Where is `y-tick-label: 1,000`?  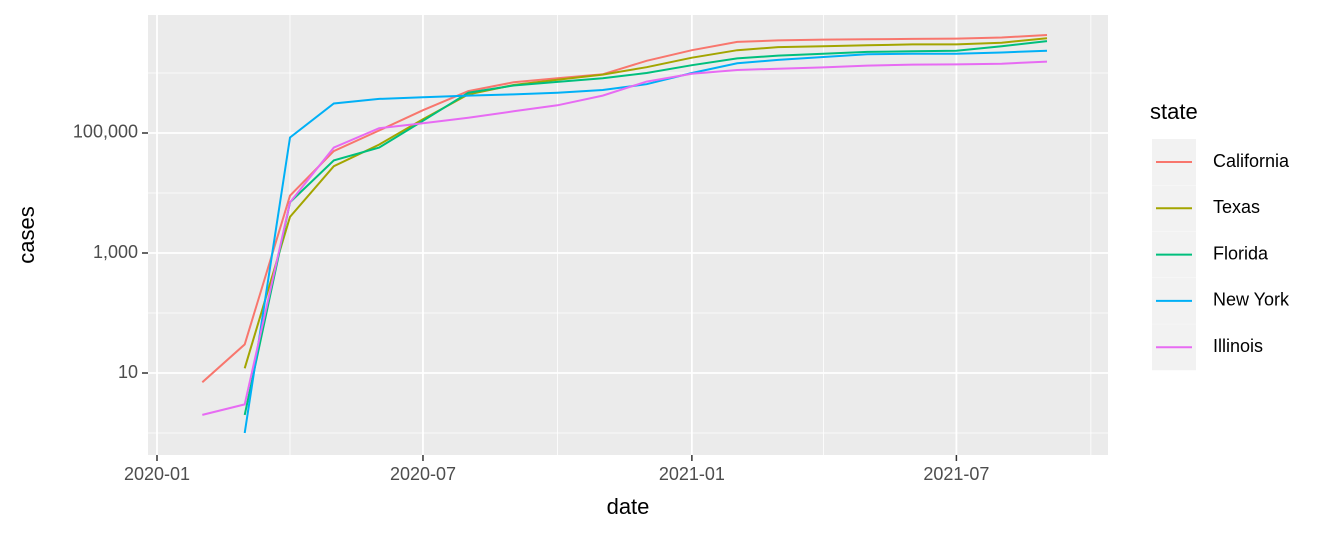 y-tick-label: 1,000 is located at coordinates (115, 252).